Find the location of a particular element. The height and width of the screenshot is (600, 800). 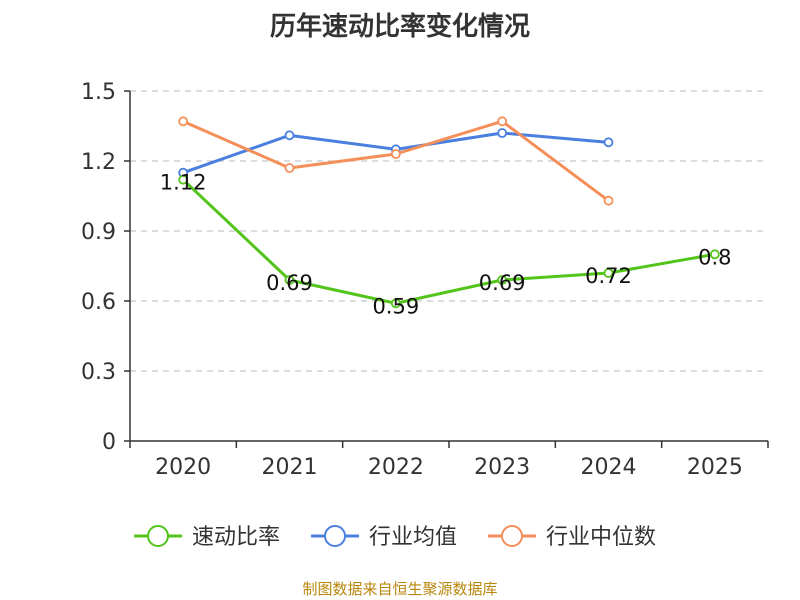

data-label: 0.8 is located at coordinates (714, 257).